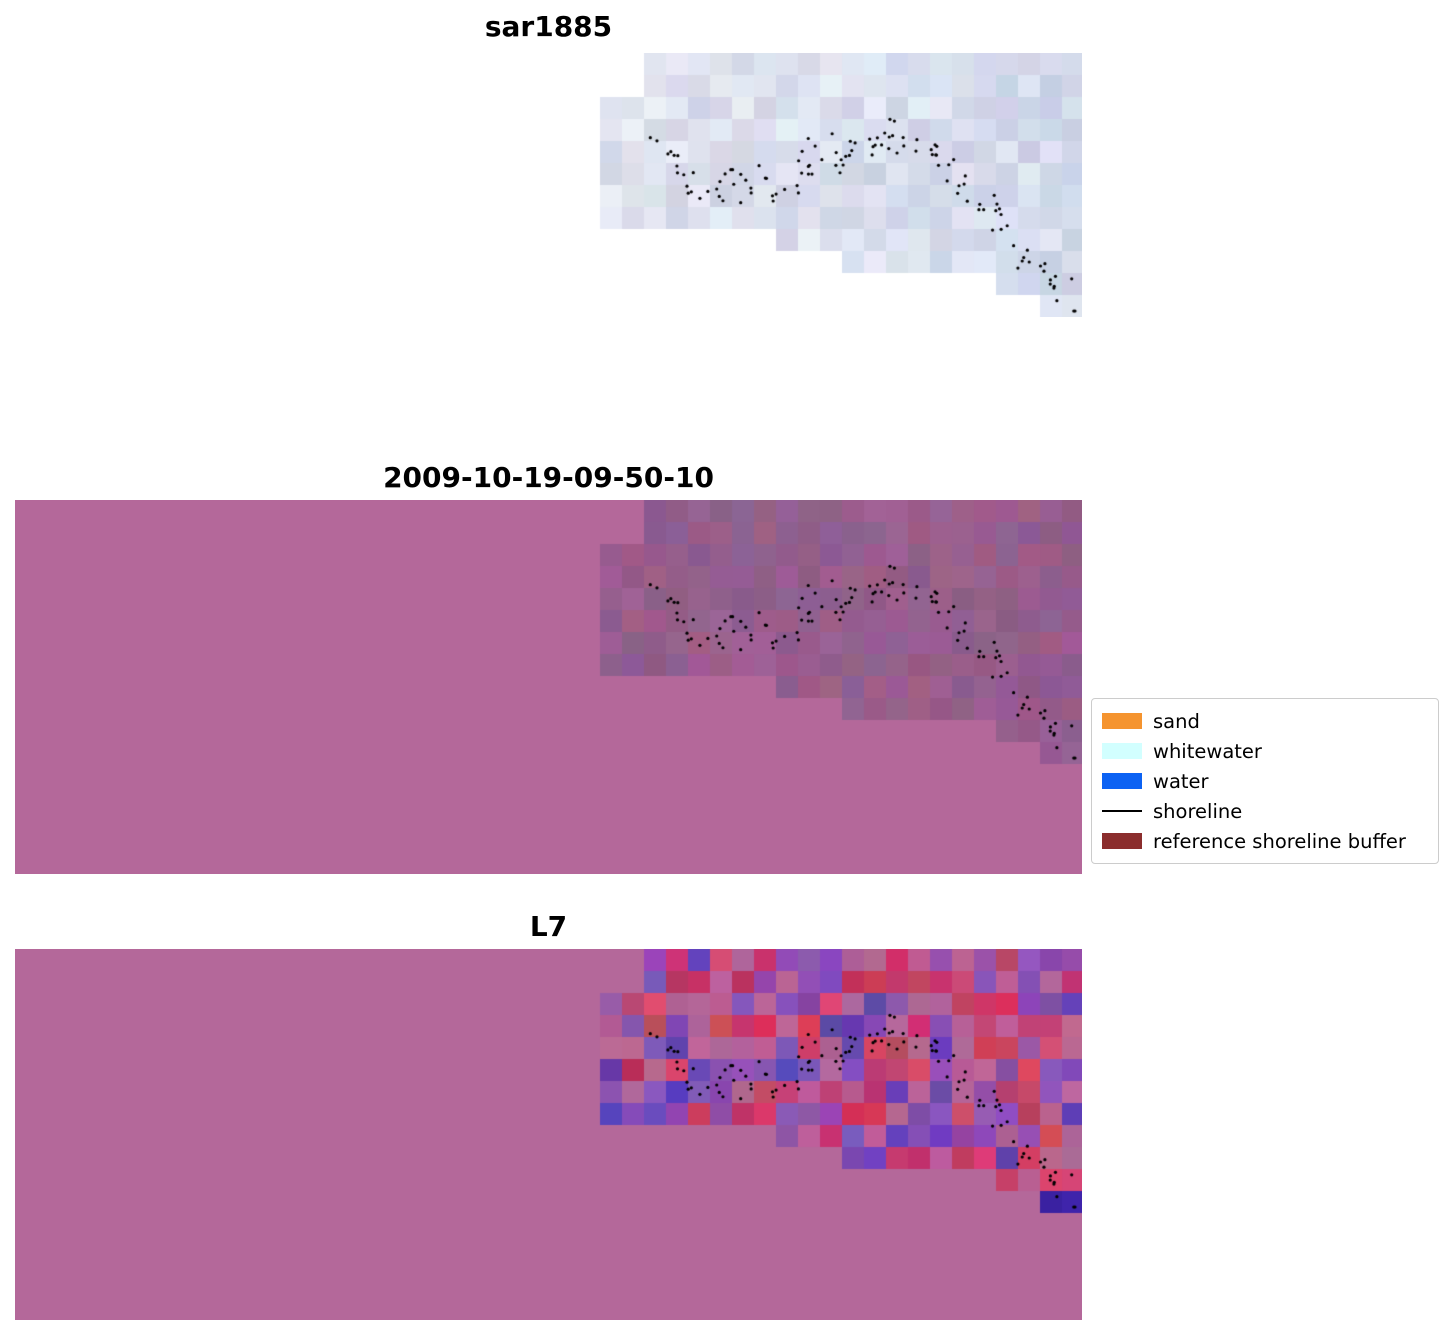  What do you see at coordinates (548, 26) in the screenshot?
I see `panel-title-sar1885: sar1885` at bounding box center [548, 26].